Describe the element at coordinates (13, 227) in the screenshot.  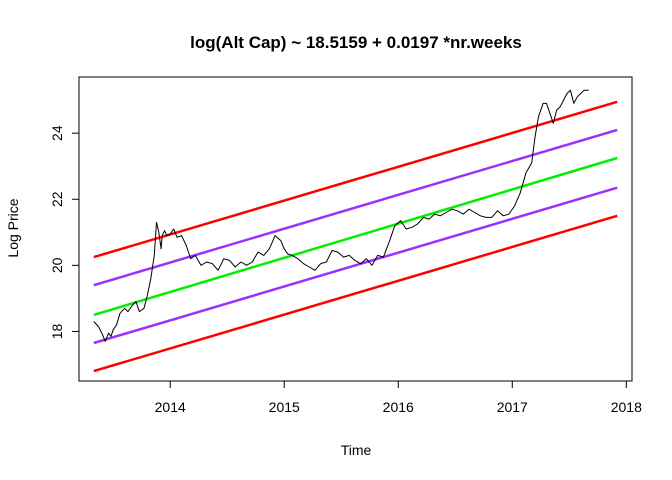
I see `y-axis-label: Log Price` at that location.